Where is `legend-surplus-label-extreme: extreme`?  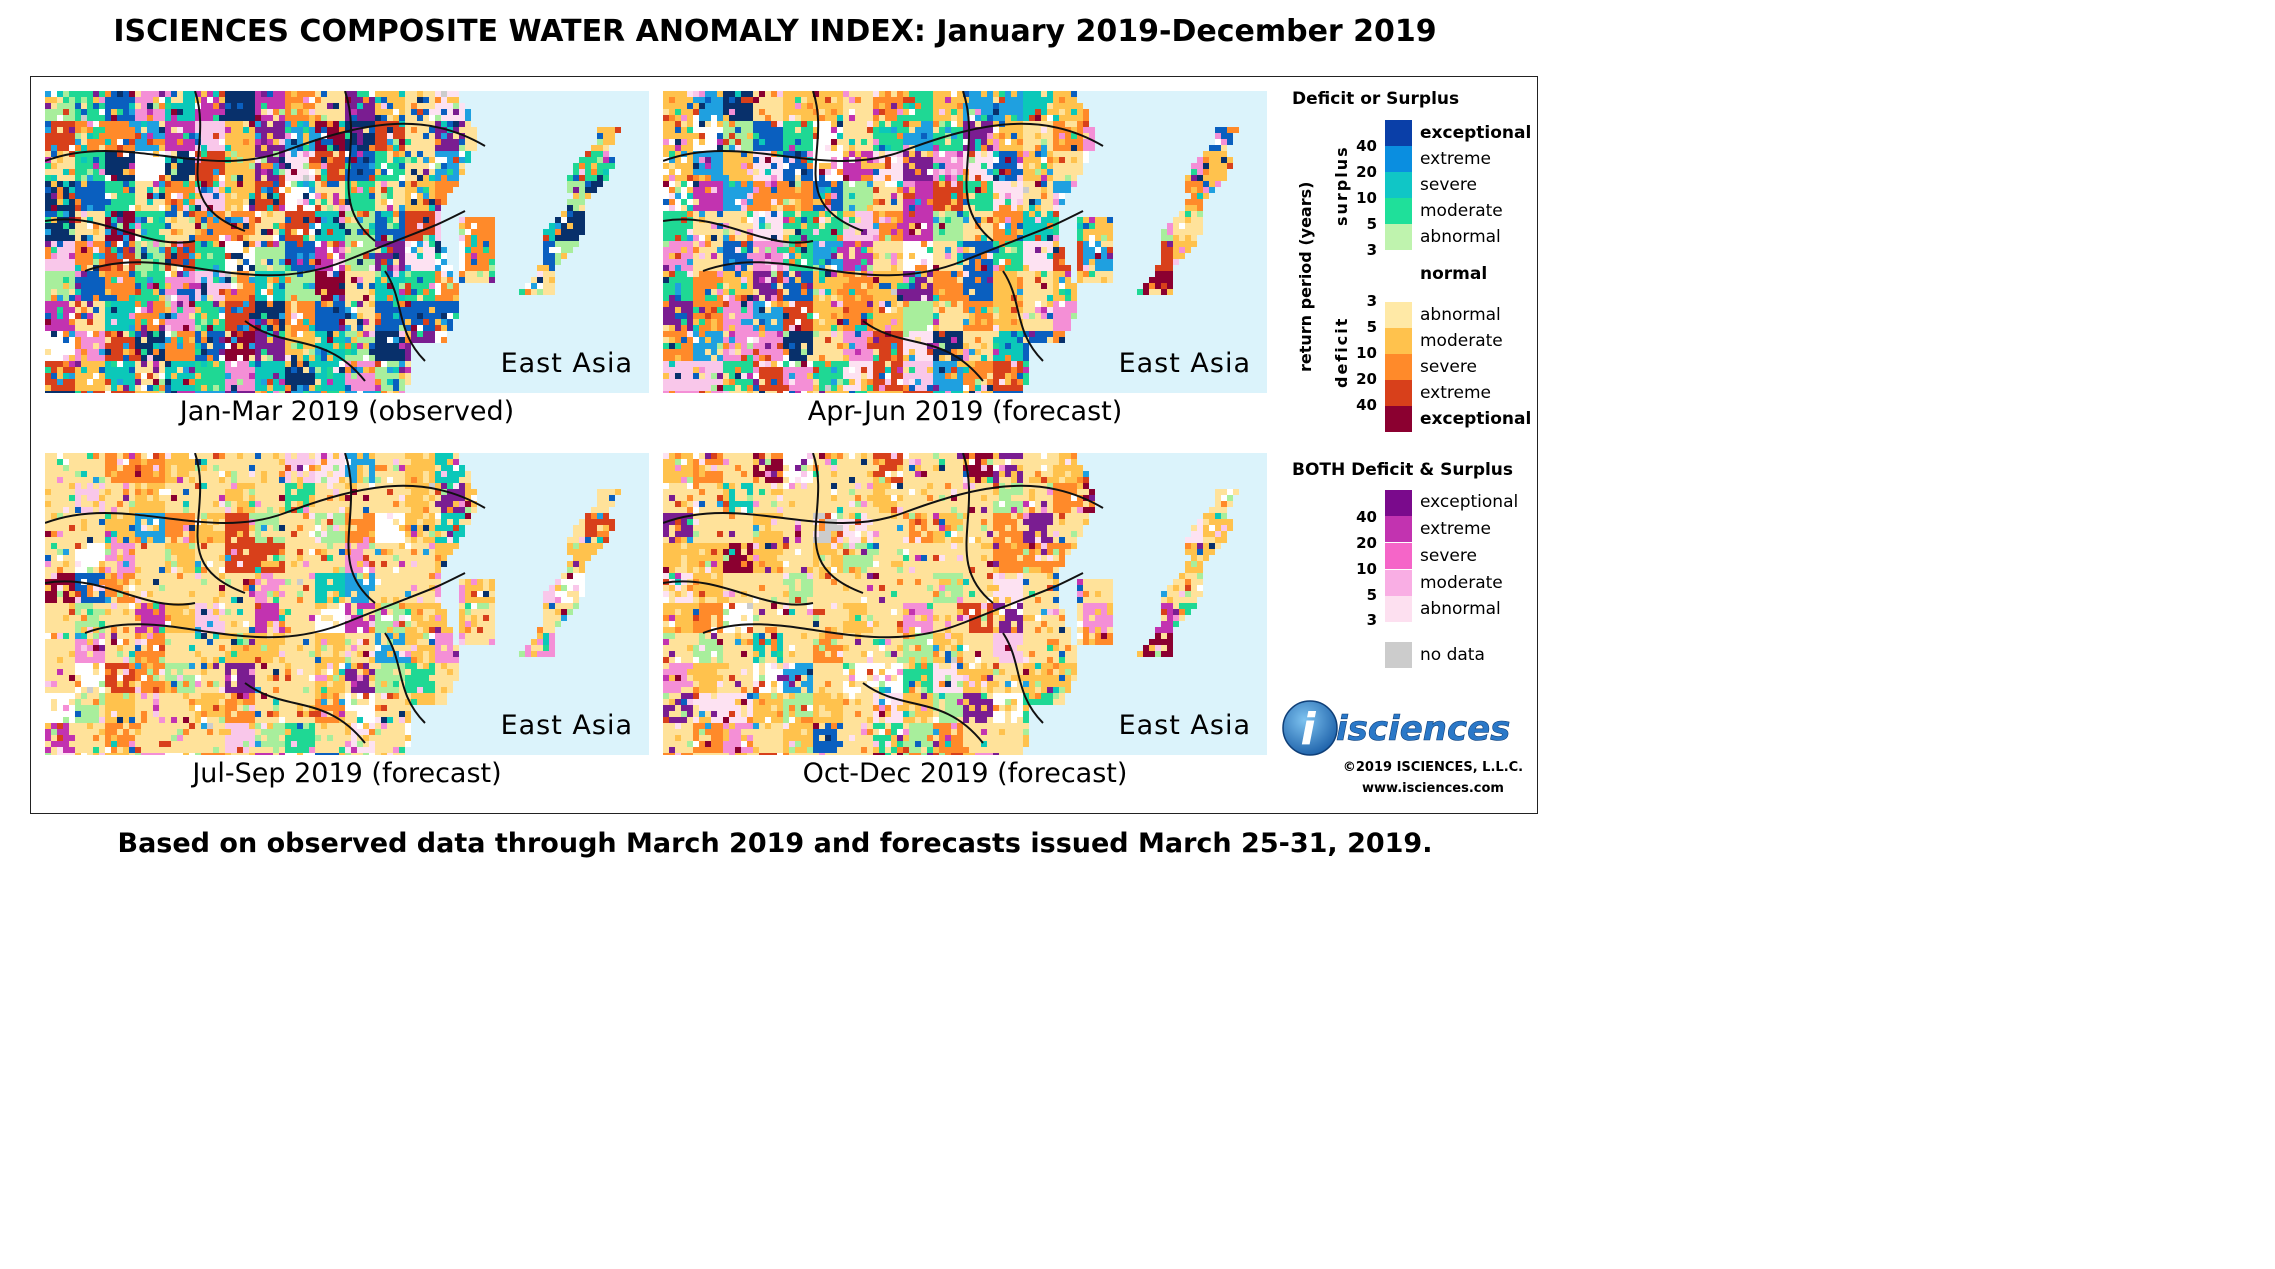
legend-surplus-label-extreme: extreme is located at coordinates (1455, 159).